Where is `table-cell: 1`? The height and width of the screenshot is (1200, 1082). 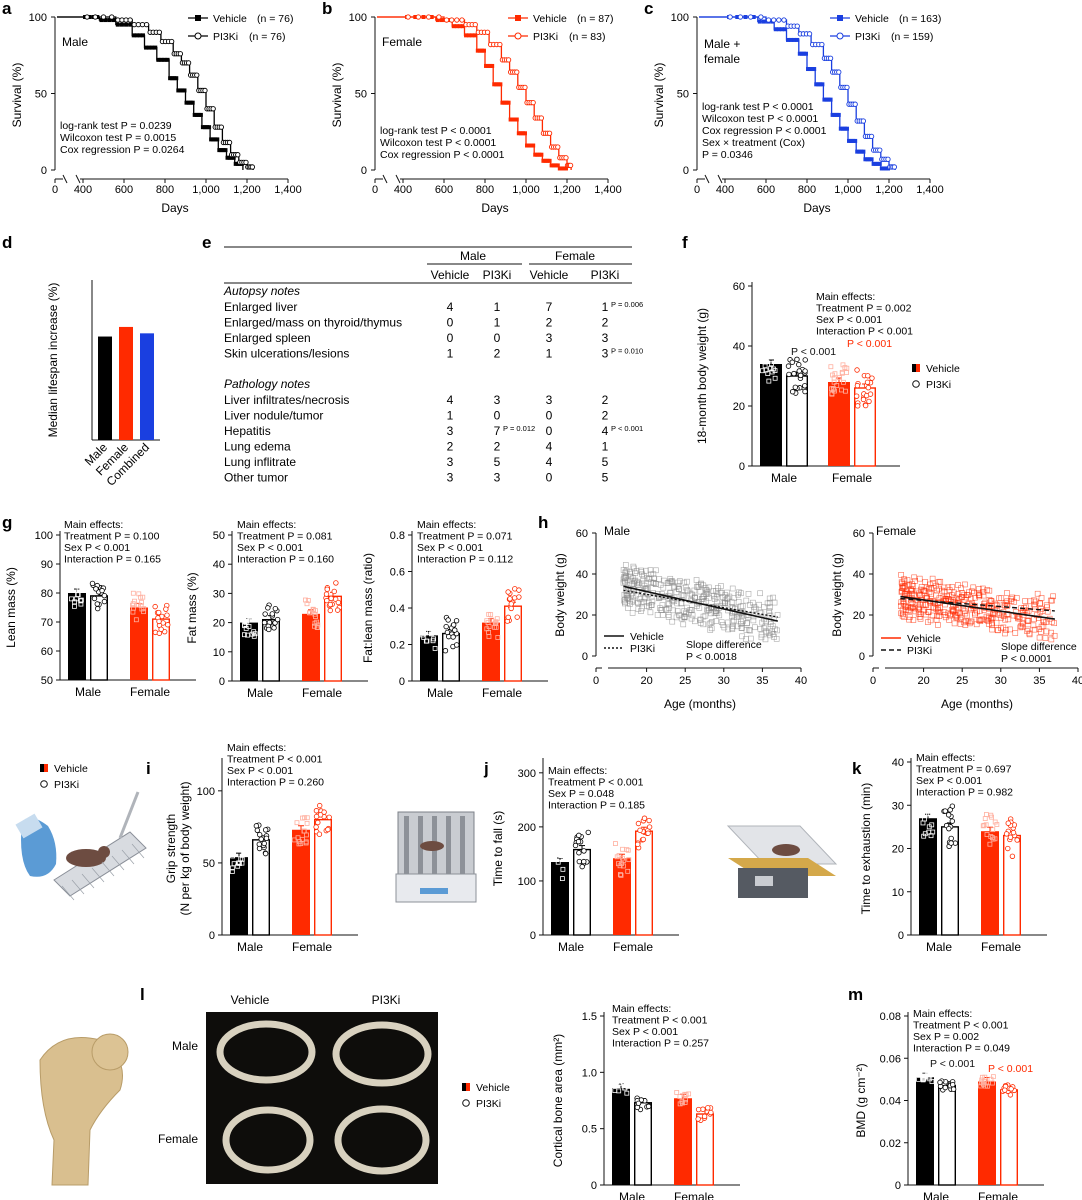
table-cell: 1 is located at coordinates (497, 307).